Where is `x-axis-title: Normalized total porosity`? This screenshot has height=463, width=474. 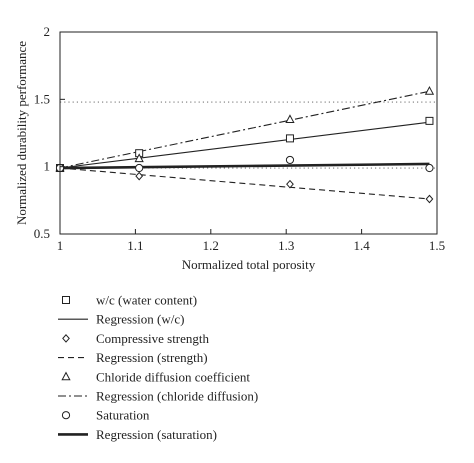 x-axis-title: Normalized total porosity is located at coordinates (249, 264).